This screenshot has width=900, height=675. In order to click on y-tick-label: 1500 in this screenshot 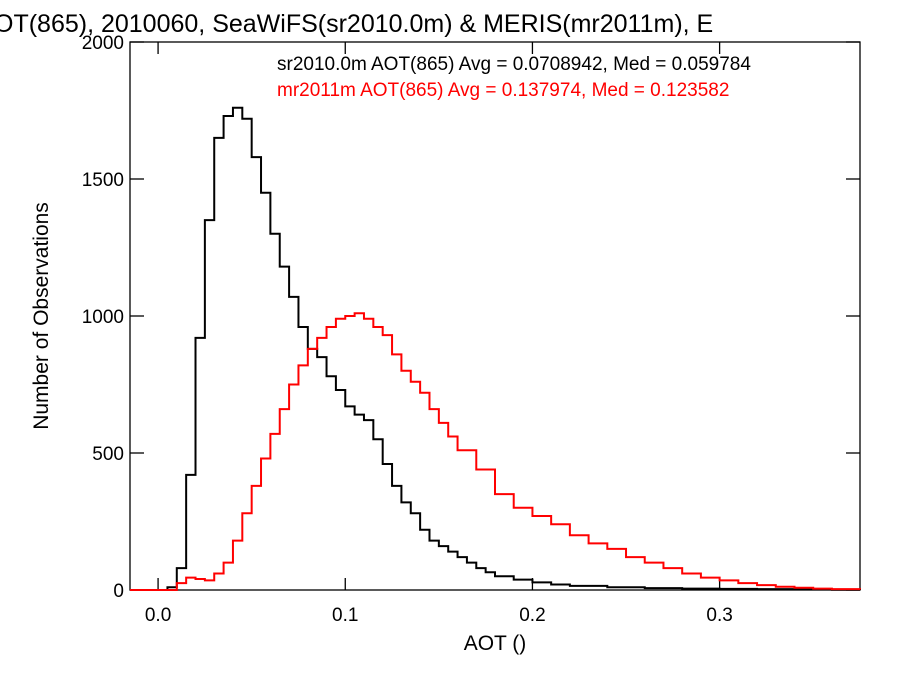, I will do `click(103, 180)`.